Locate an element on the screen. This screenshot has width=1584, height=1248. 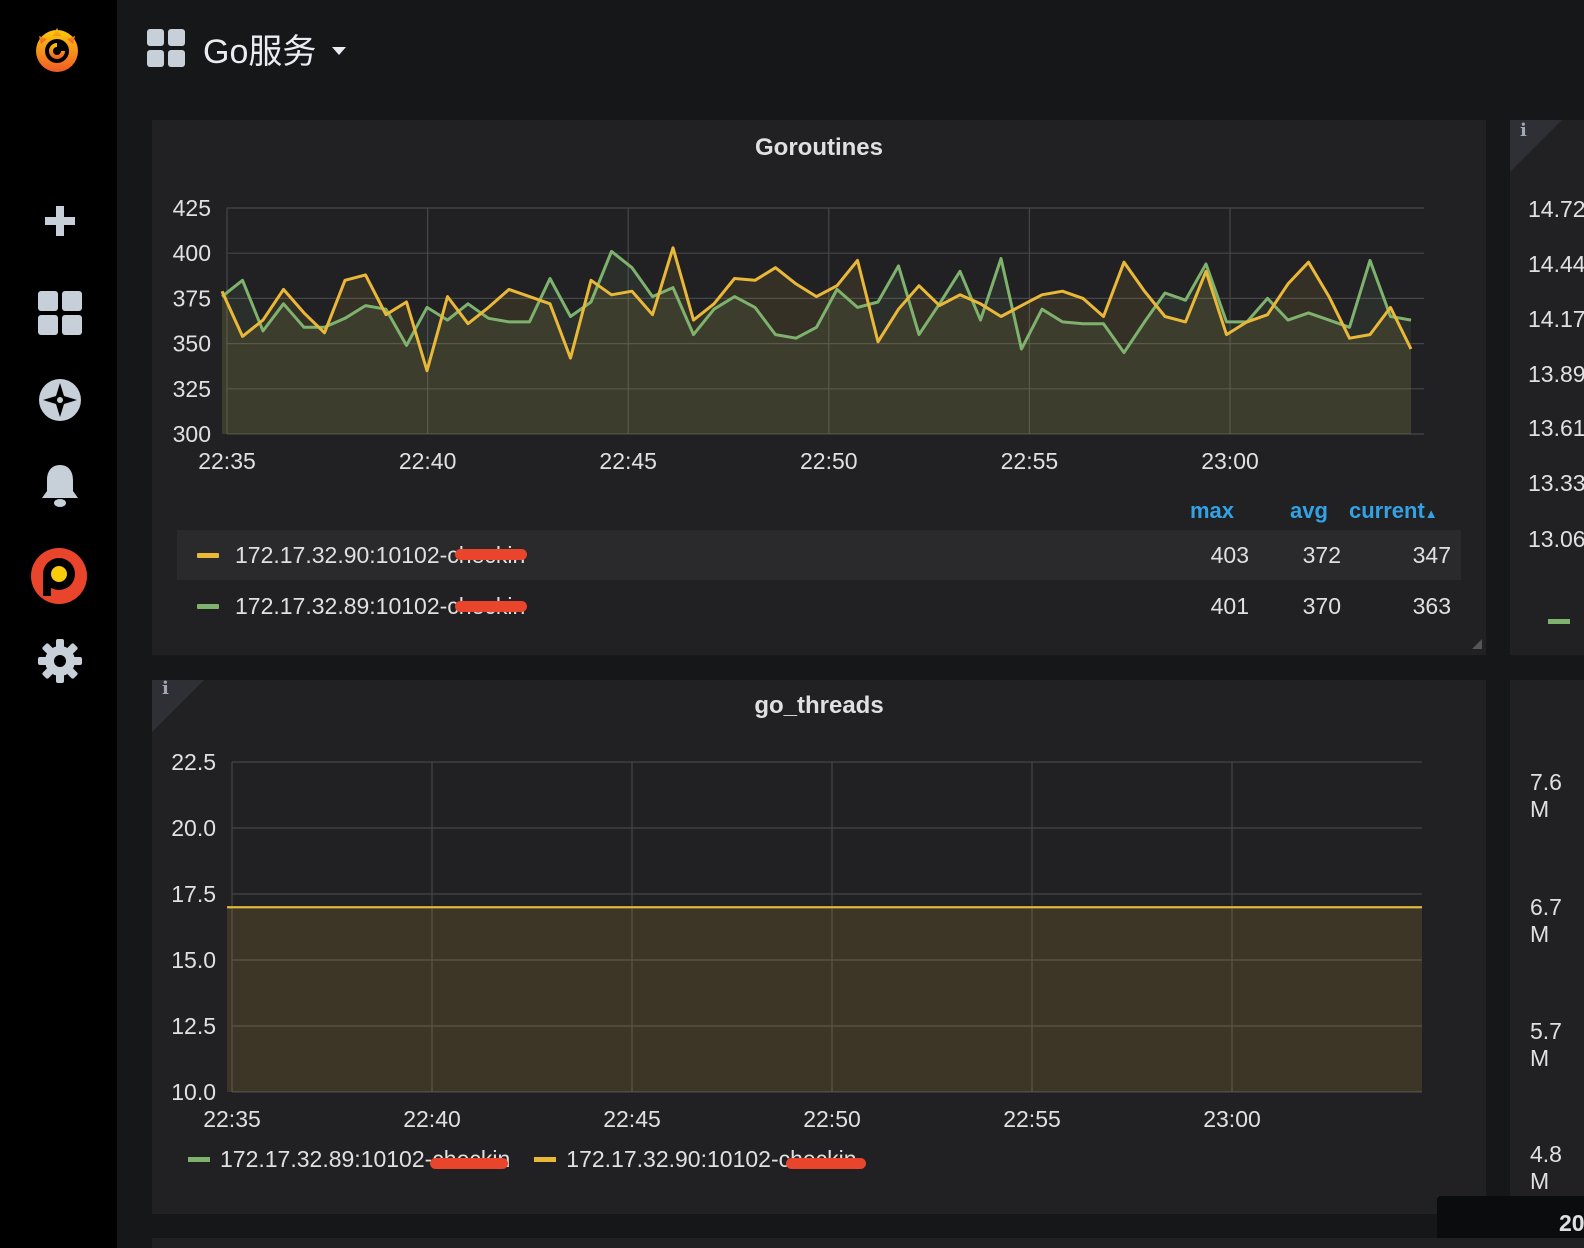
plugin-icon is located at coordinates (59, 576).